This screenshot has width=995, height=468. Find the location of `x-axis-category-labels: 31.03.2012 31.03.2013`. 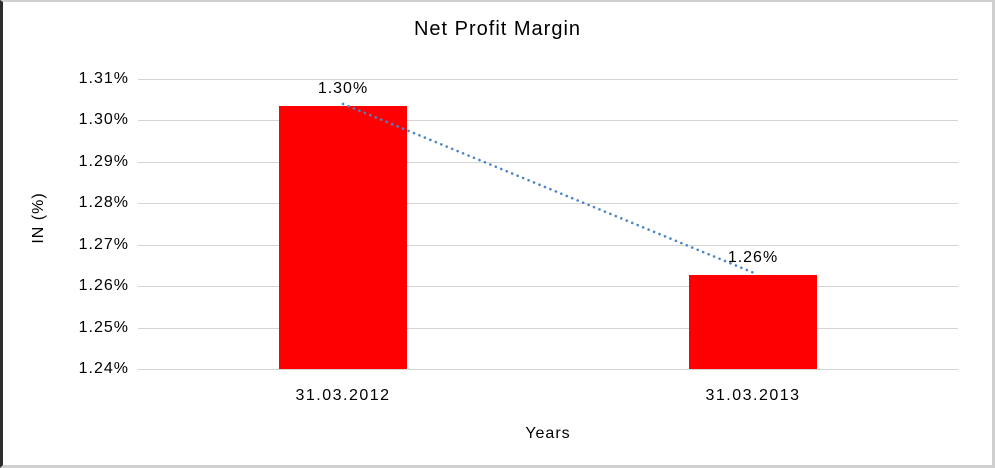

x-axis-category-labels: 31.03.2012 31.03.2013 is located at coordinates (548, 397).